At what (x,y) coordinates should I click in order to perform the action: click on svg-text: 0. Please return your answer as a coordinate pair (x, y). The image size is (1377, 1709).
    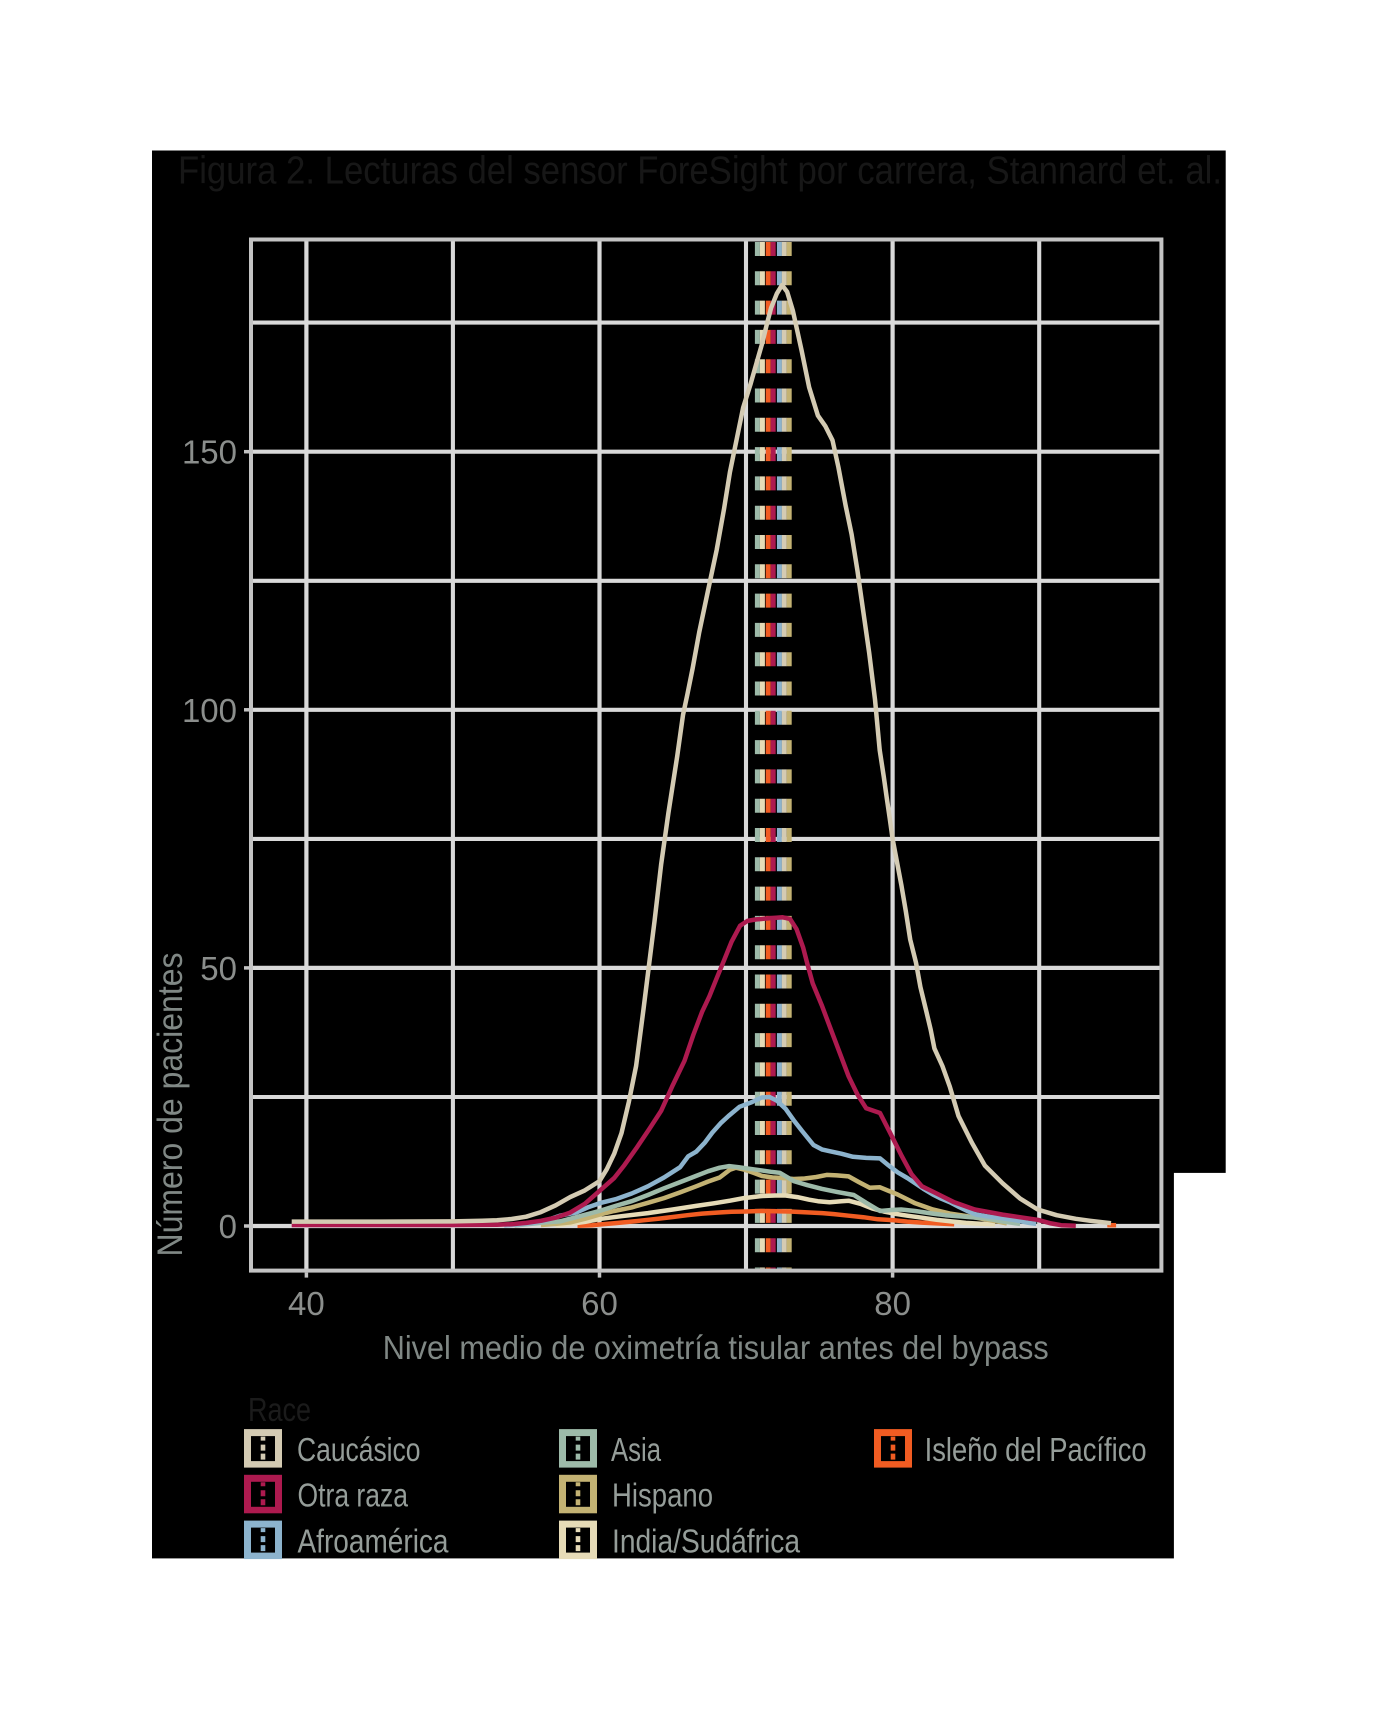
    Looking at the image, I should click on (228, 1226).